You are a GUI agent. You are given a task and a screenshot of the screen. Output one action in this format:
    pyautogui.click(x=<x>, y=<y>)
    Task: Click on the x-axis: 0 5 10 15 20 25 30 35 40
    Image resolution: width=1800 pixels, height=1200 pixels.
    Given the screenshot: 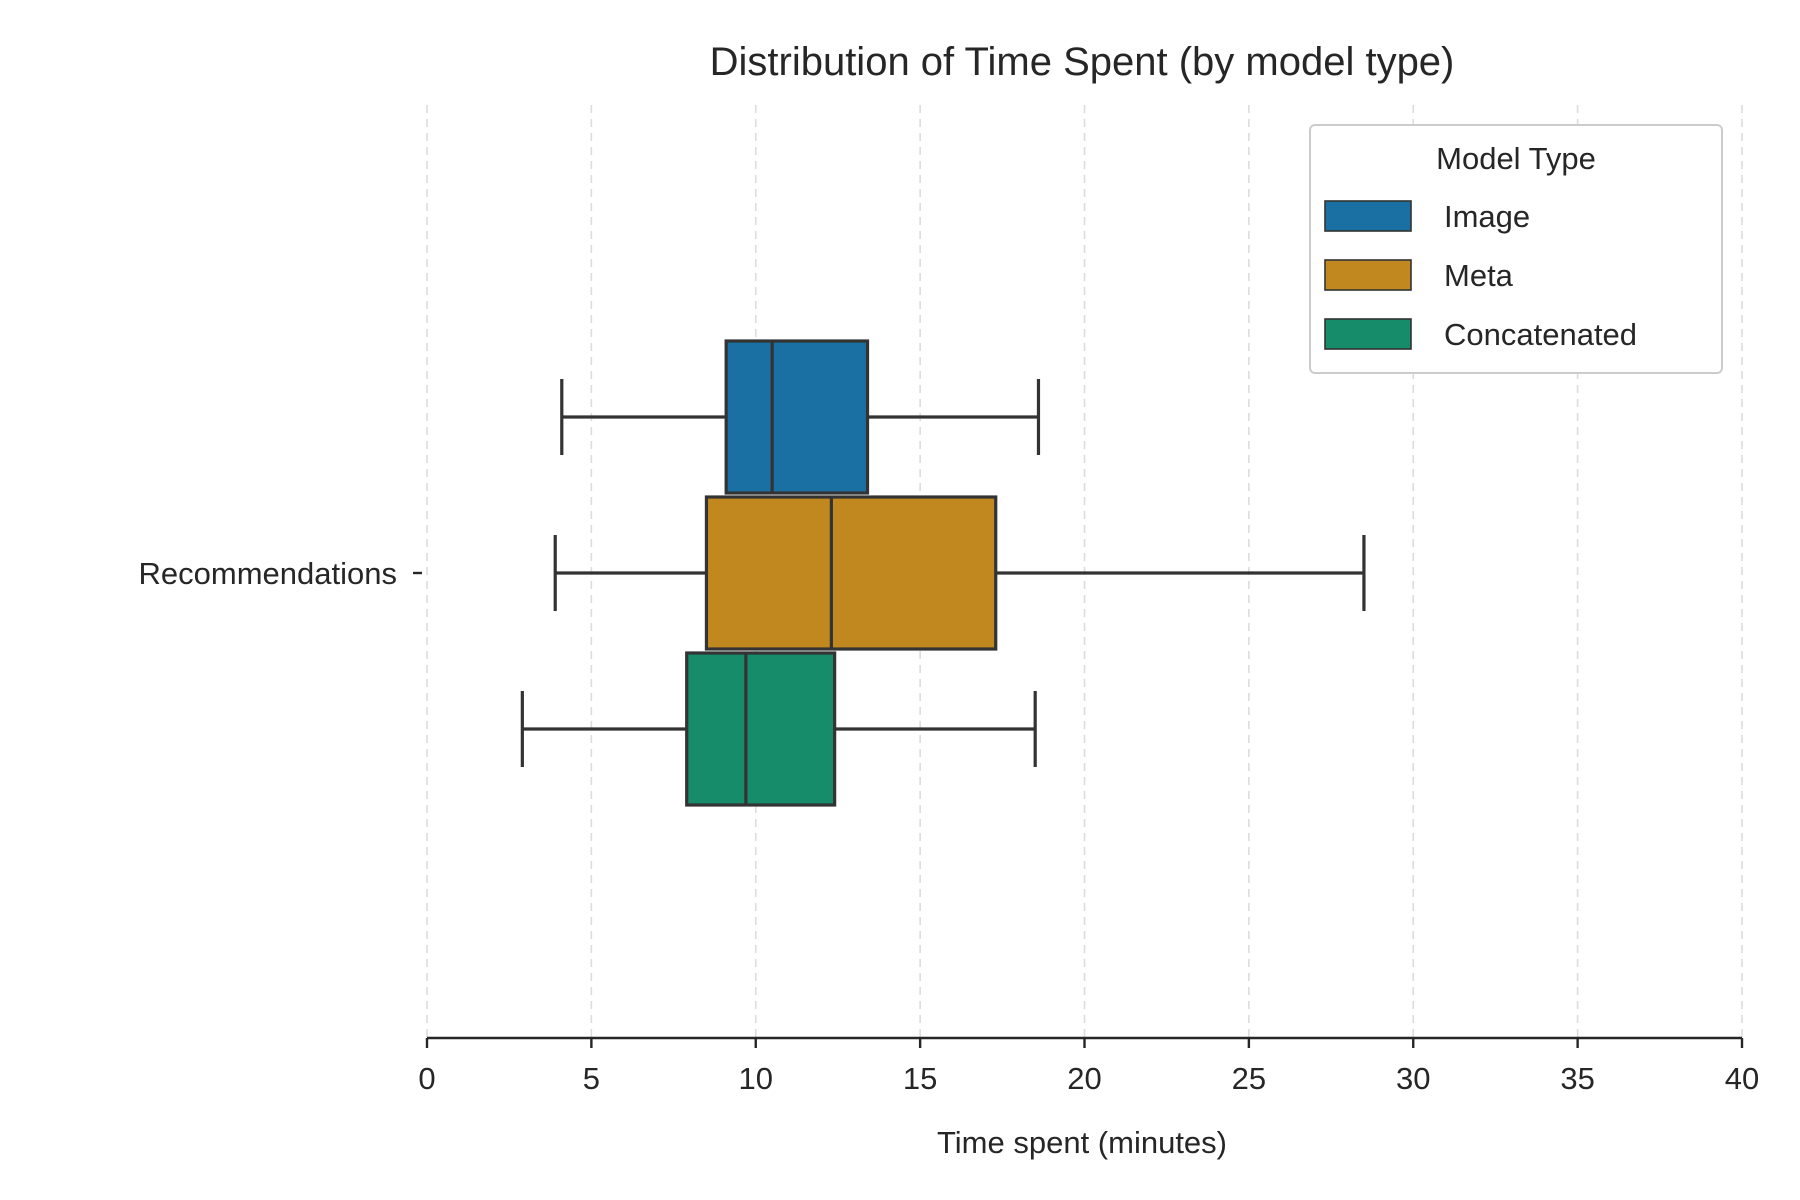 What is the action you would take?
    pyautogui.click(x=1088, y=1066)
    